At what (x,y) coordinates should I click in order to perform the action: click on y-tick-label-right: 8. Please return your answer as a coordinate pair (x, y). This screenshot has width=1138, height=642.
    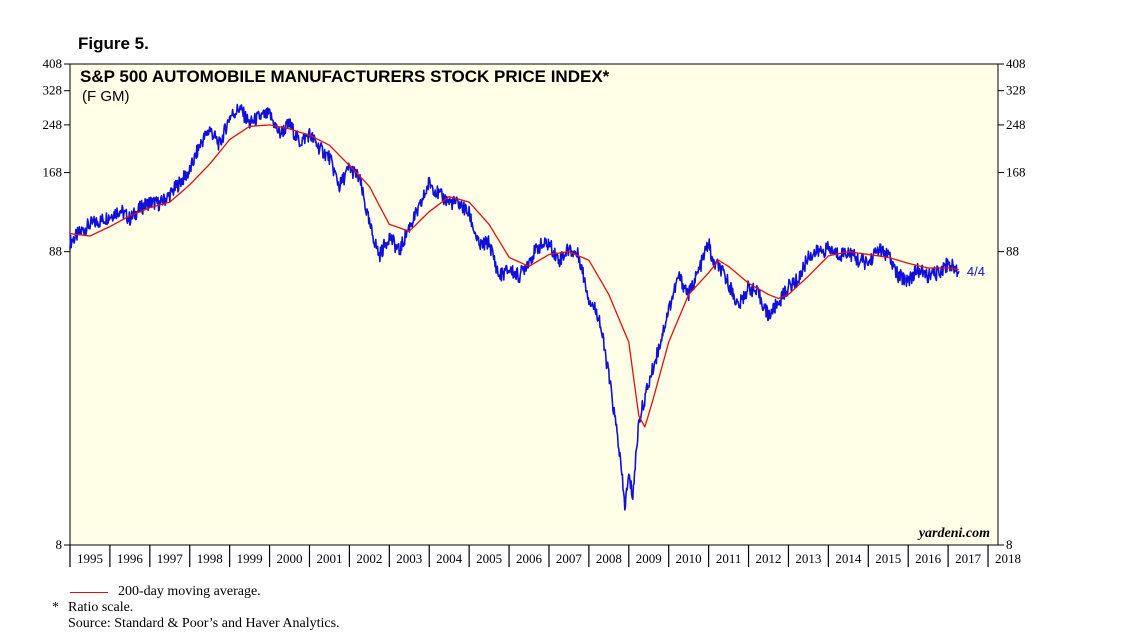
    Looking at the image, I should click on (1009, 544).